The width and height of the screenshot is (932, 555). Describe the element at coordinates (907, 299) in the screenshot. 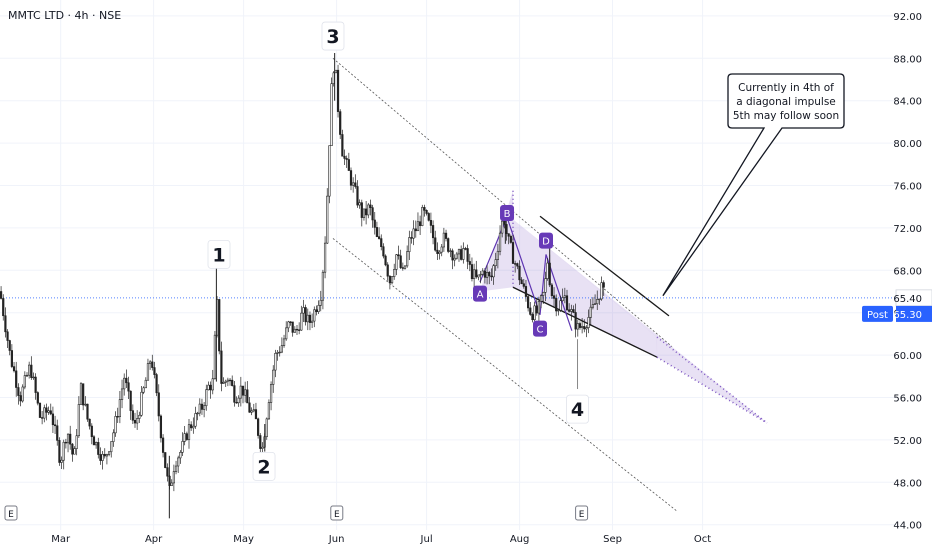

I see `last-price-label: 65.40` at that location.